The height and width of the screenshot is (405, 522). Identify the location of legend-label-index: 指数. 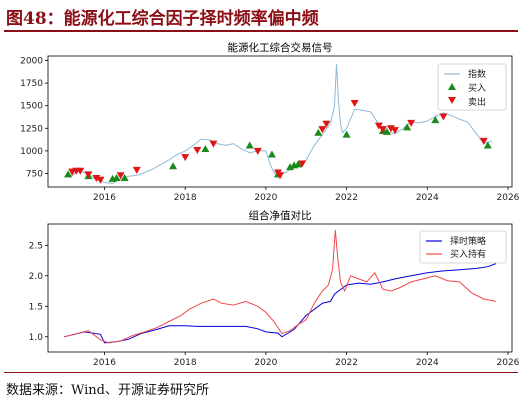
(477, 74).